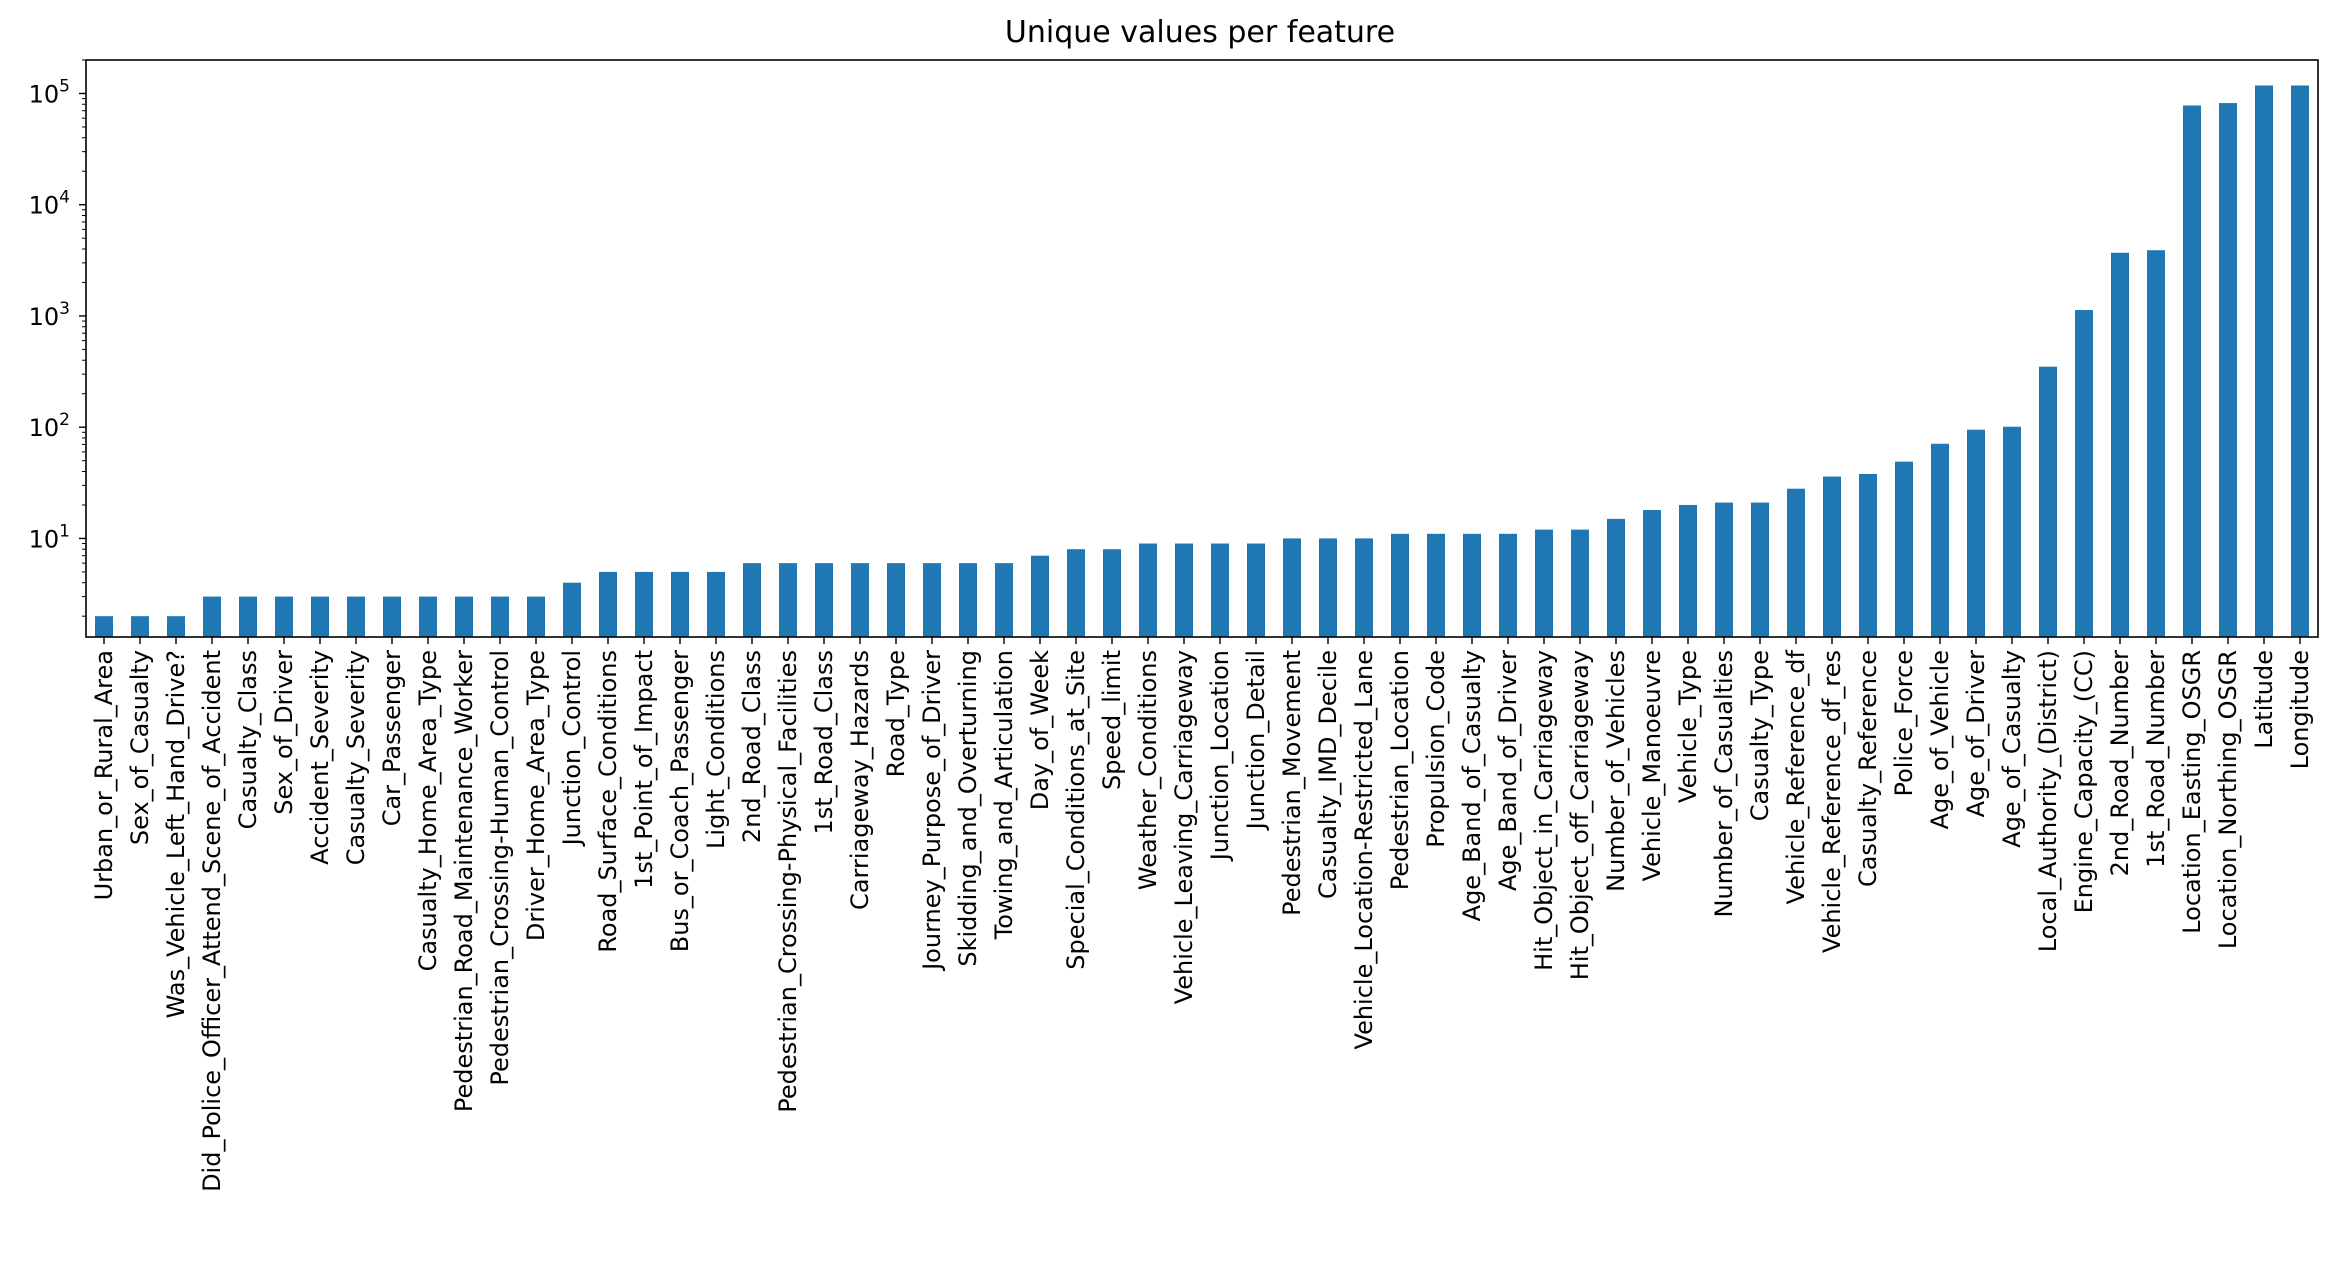 The height and width of the screenshot is (1280, 2336). What do you see at coordinates (1472, 785) in the screenshot?
I see `x-tick-label-38: Age_Band_of_Casualty` at bounding box center [1472, 785].